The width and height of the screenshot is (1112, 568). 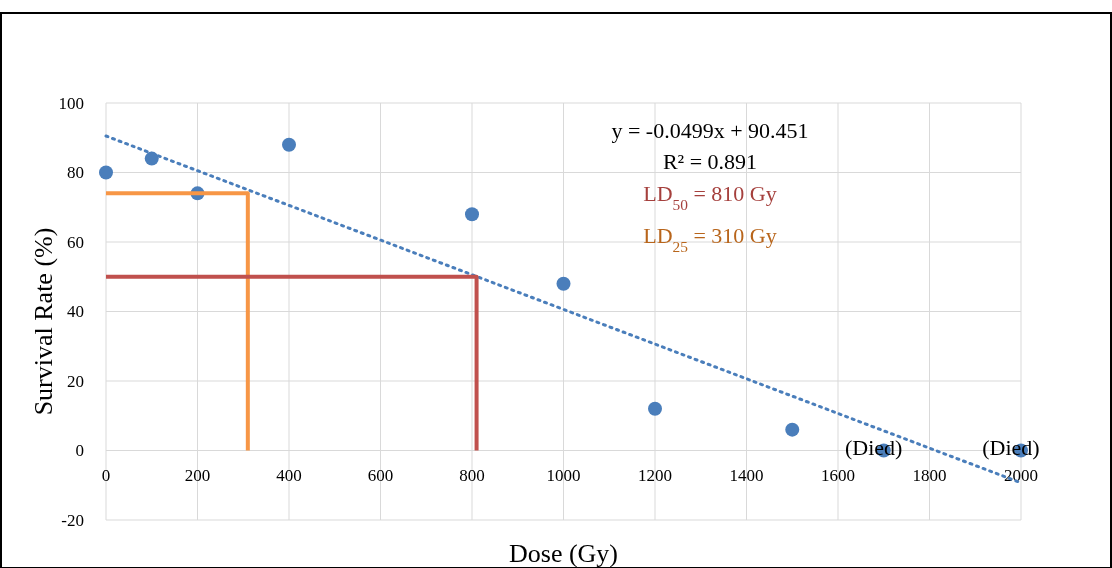 I want to click on y-tick-label: 0, so click(x=79, y=451).